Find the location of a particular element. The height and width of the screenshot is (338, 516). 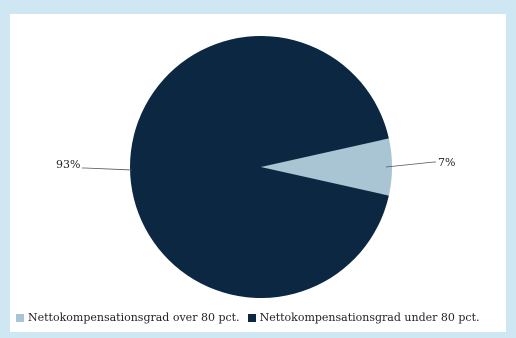

legend-label-under-80: Nettokompensationsgrad under 80 pct. is located at coordinates (369, 317).